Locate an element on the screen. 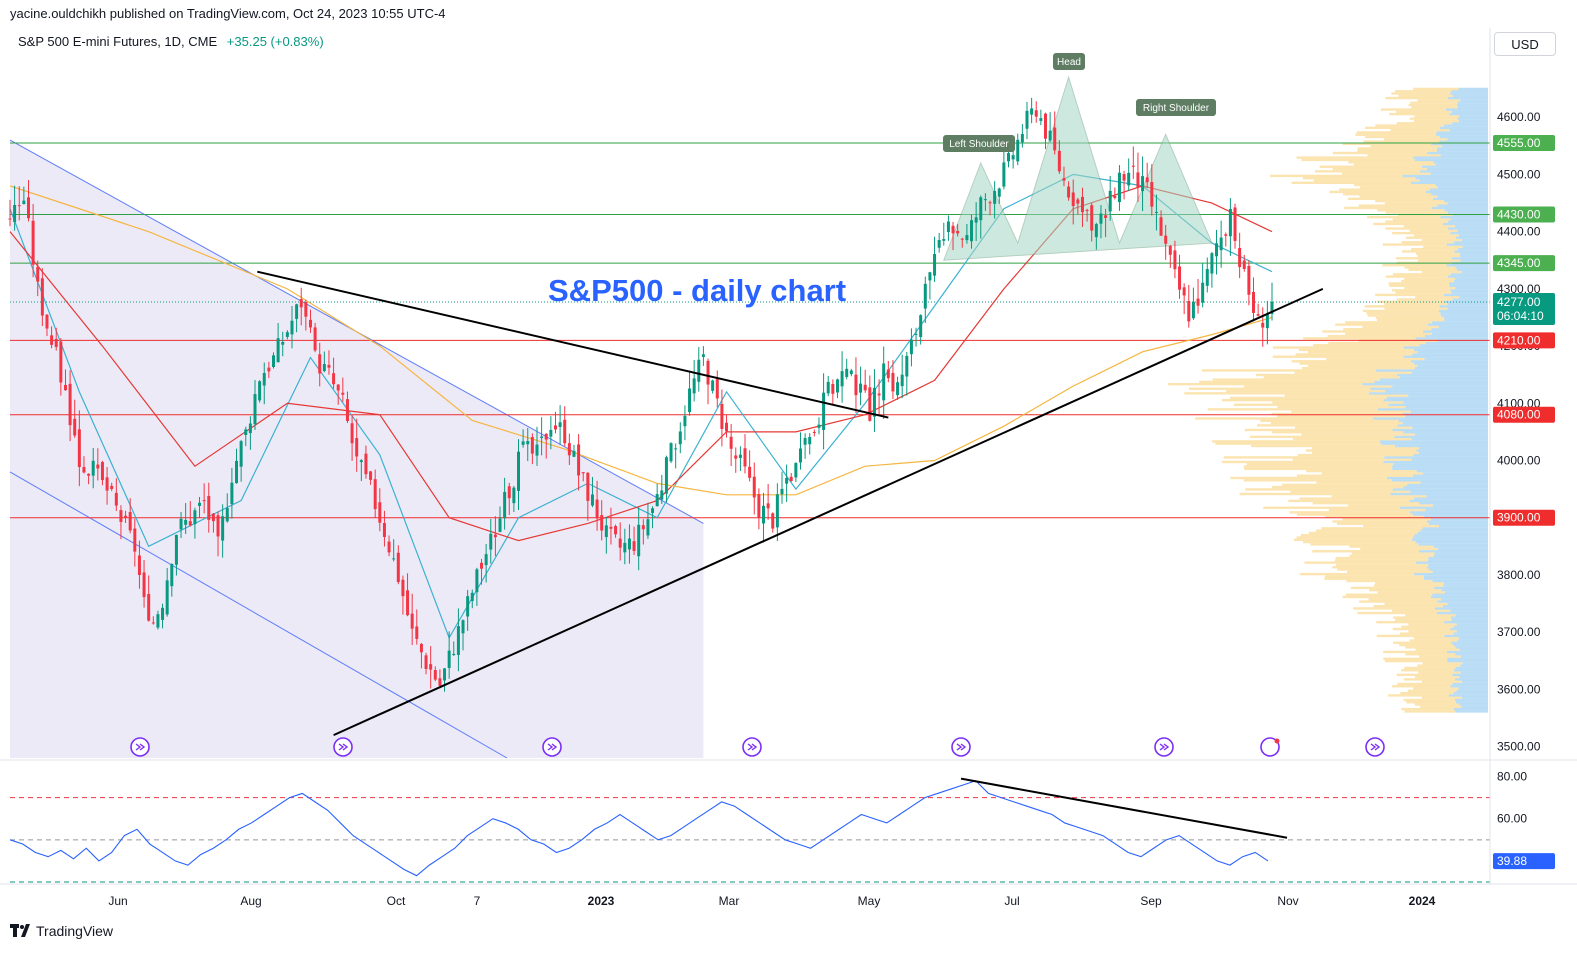 The height and width of the screenshot is (954, 1577). time-tick-label: Mar is located at coordinates (729, 901).